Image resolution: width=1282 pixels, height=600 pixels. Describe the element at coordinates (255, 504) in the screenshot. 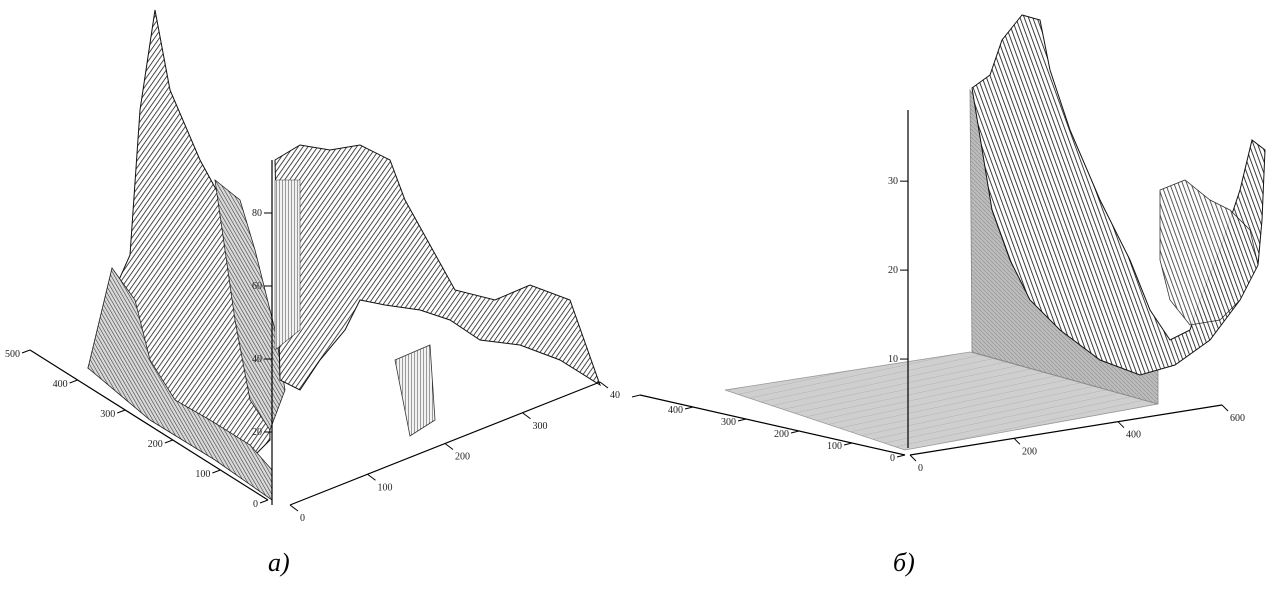

I see `a-left-tick-label: 0` at that location.